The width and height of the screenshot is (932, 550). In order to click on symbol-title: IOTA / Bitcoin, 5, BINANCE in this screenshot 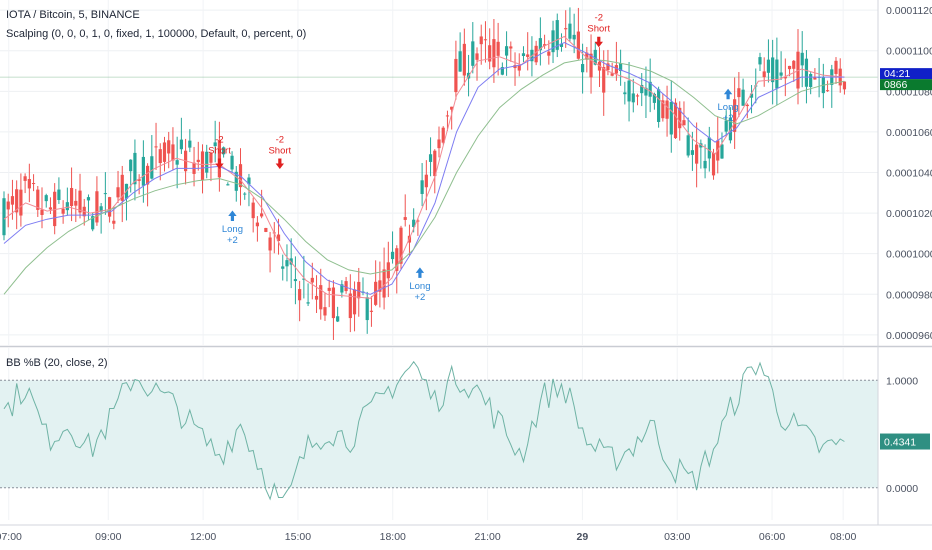, I will do `click(73, 15)`.